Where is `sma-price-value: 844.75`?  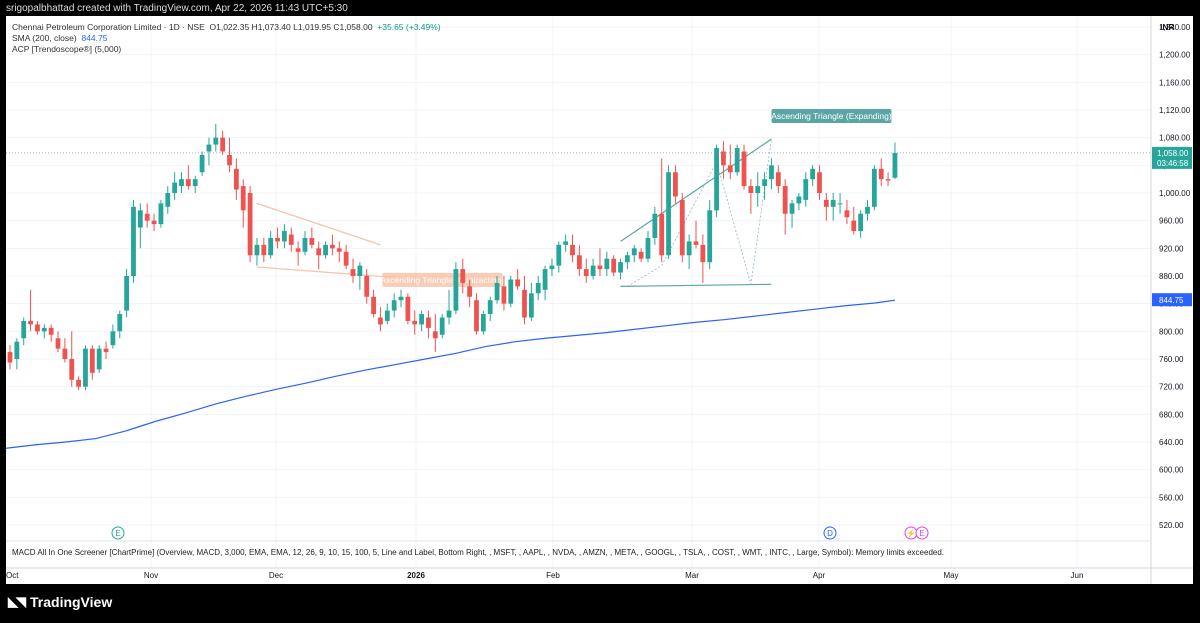 sma-price-value: 844.75 is located at coordinates (1171, 300).